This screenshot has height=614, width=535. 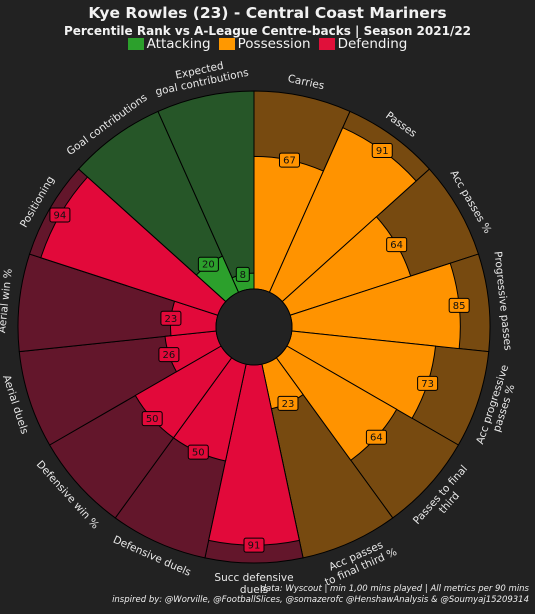 What do you see at coordinates (372, 44) in the screenshot?
I see `legend-label: Defending` at bounding box center [372, 44].